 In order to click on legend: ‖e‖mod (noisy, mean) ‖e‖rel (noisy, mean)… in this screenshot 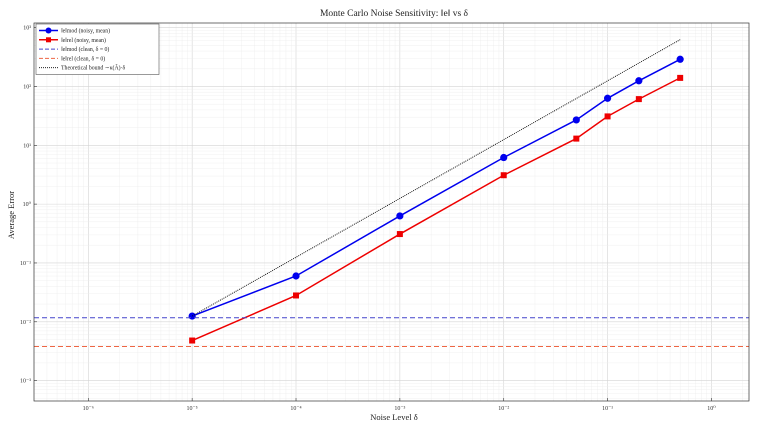, I will do `click(97, 49)`.